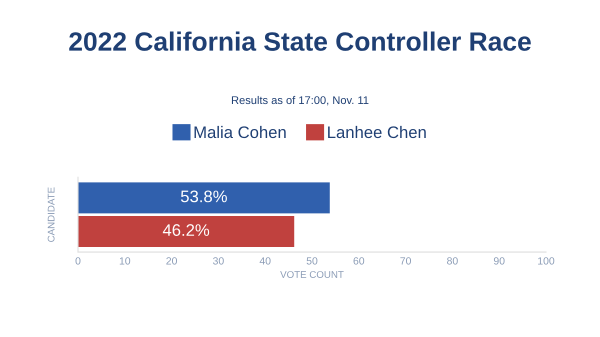  Describe the element at coordinates (359, 261) in the screenshot. I see `x-tick-label: 60` at that location.